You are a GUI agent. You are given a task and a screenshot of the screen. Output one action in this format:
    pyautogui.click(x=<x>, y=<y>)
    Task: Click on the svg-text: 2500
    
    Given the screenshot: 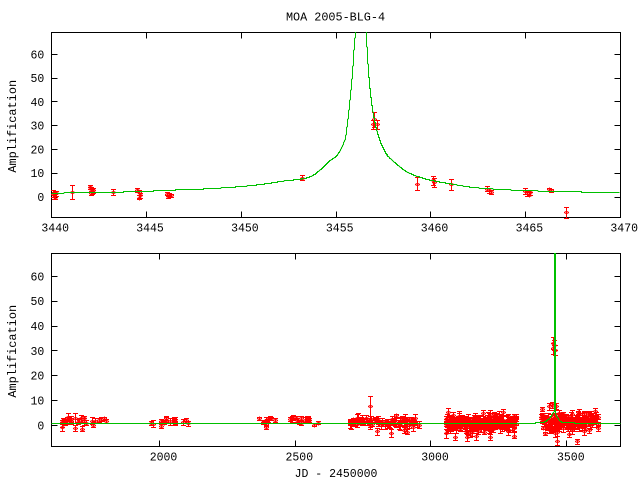 What is the action you would take?
    pyautogui.click(x=299, y=458)
    